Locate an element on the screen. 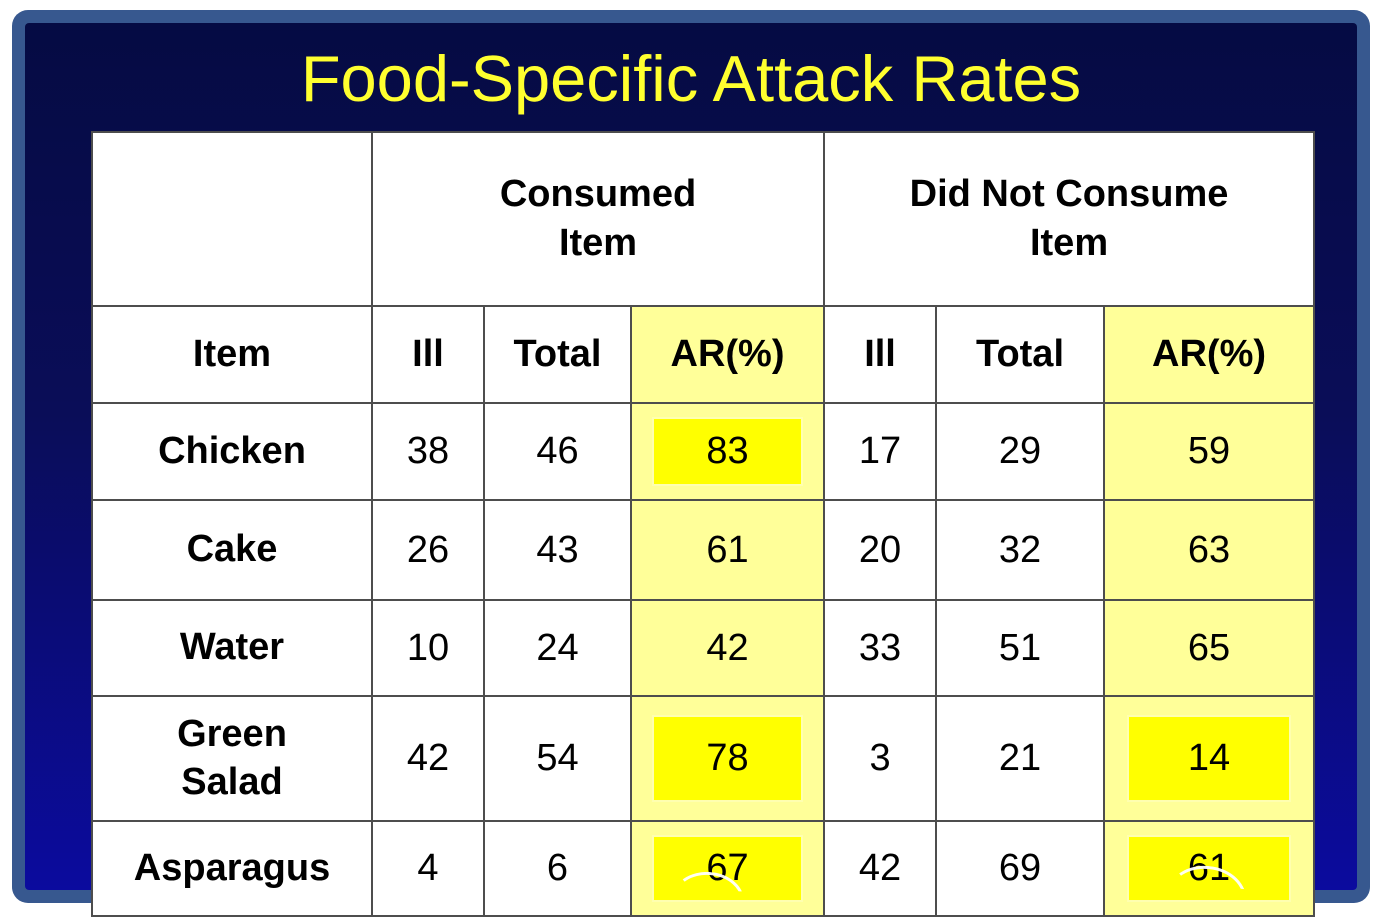 The image size is (1380, 917). table-row-chicken: Chicken 38 46 83 17 29 59 is located at coordinates (703, 451).